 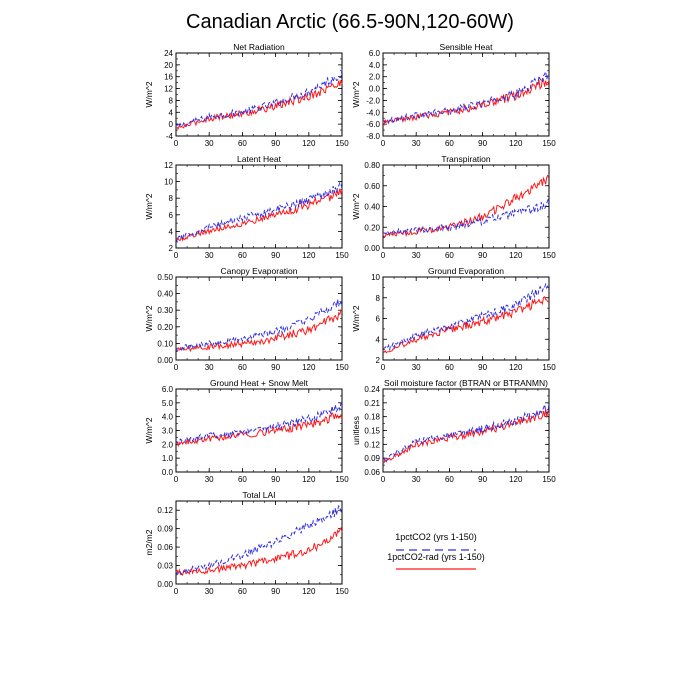 I want to click on panel-total-lai-series-1pctco2-rad, so click(x=259, y=551).